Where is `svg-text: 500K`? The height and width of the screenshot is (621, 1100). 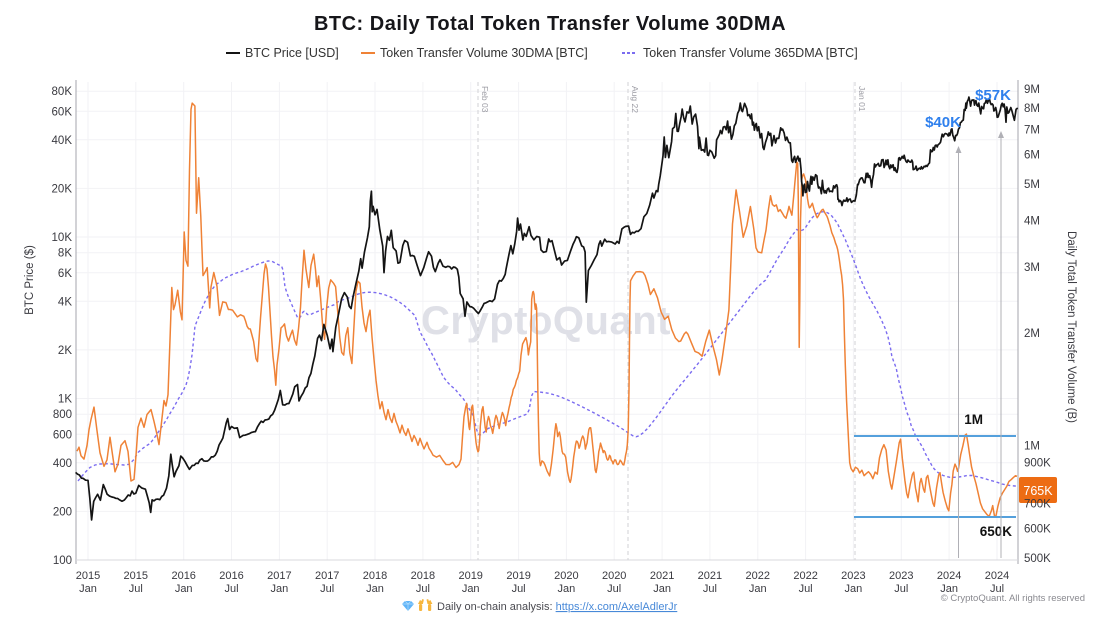 svg-text: 500K is located at coordinates (1037, 559).